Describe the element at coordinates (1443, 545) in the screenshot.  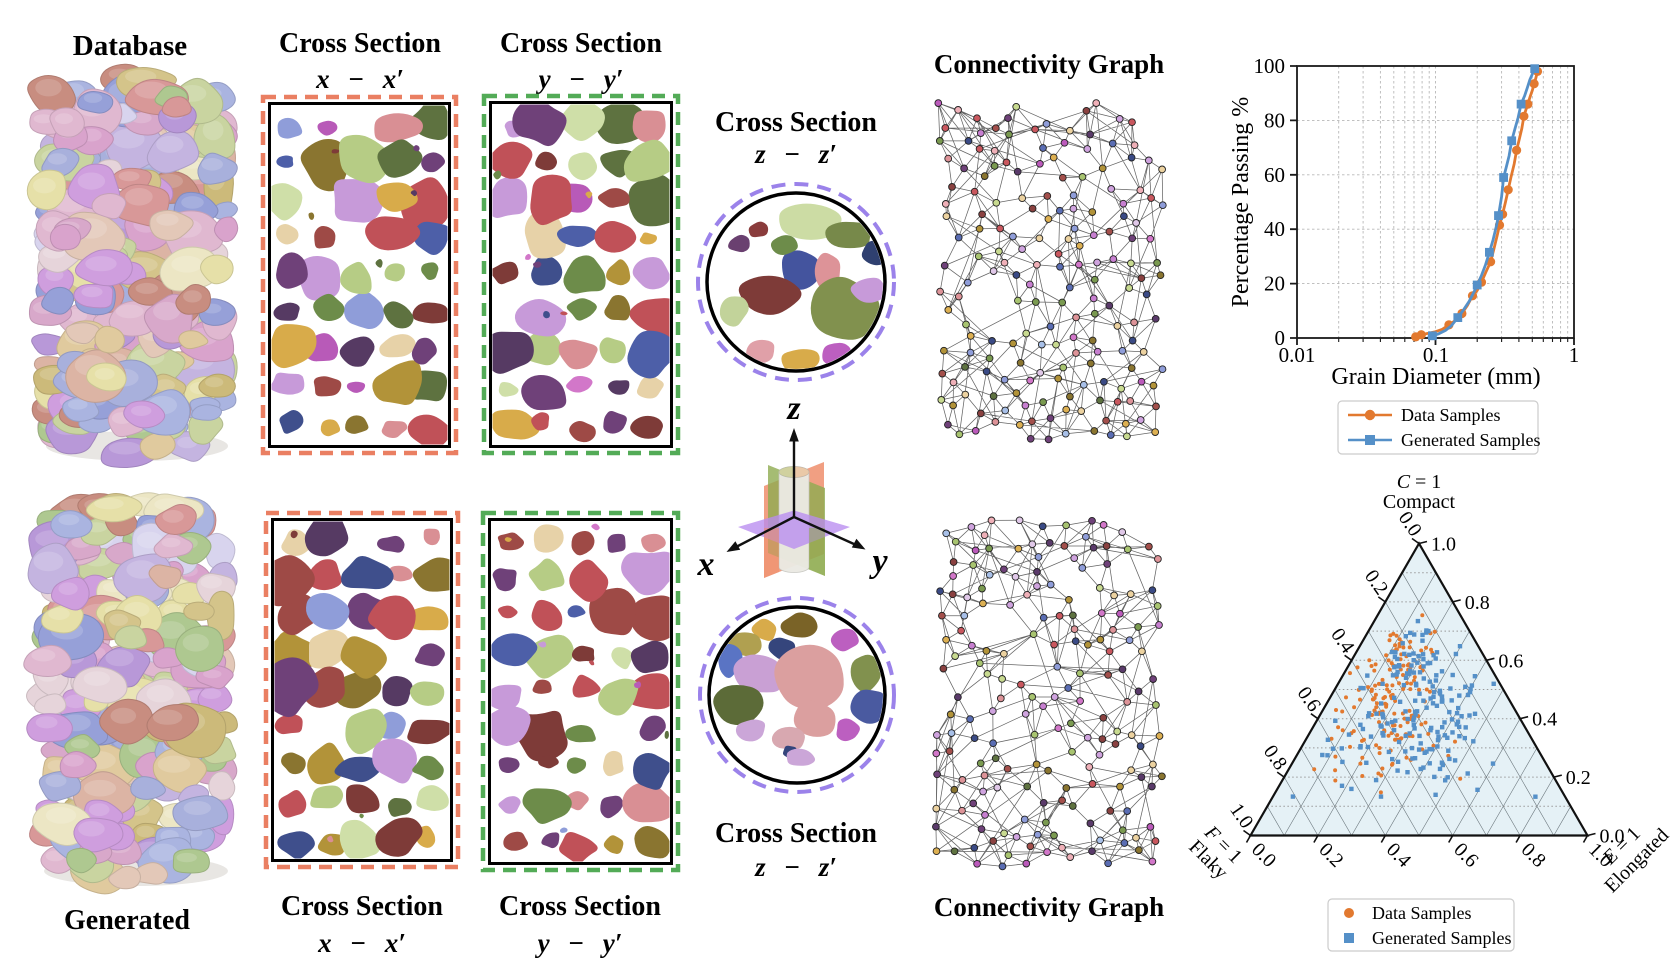
I see `svg-text: 1.0` at that location.